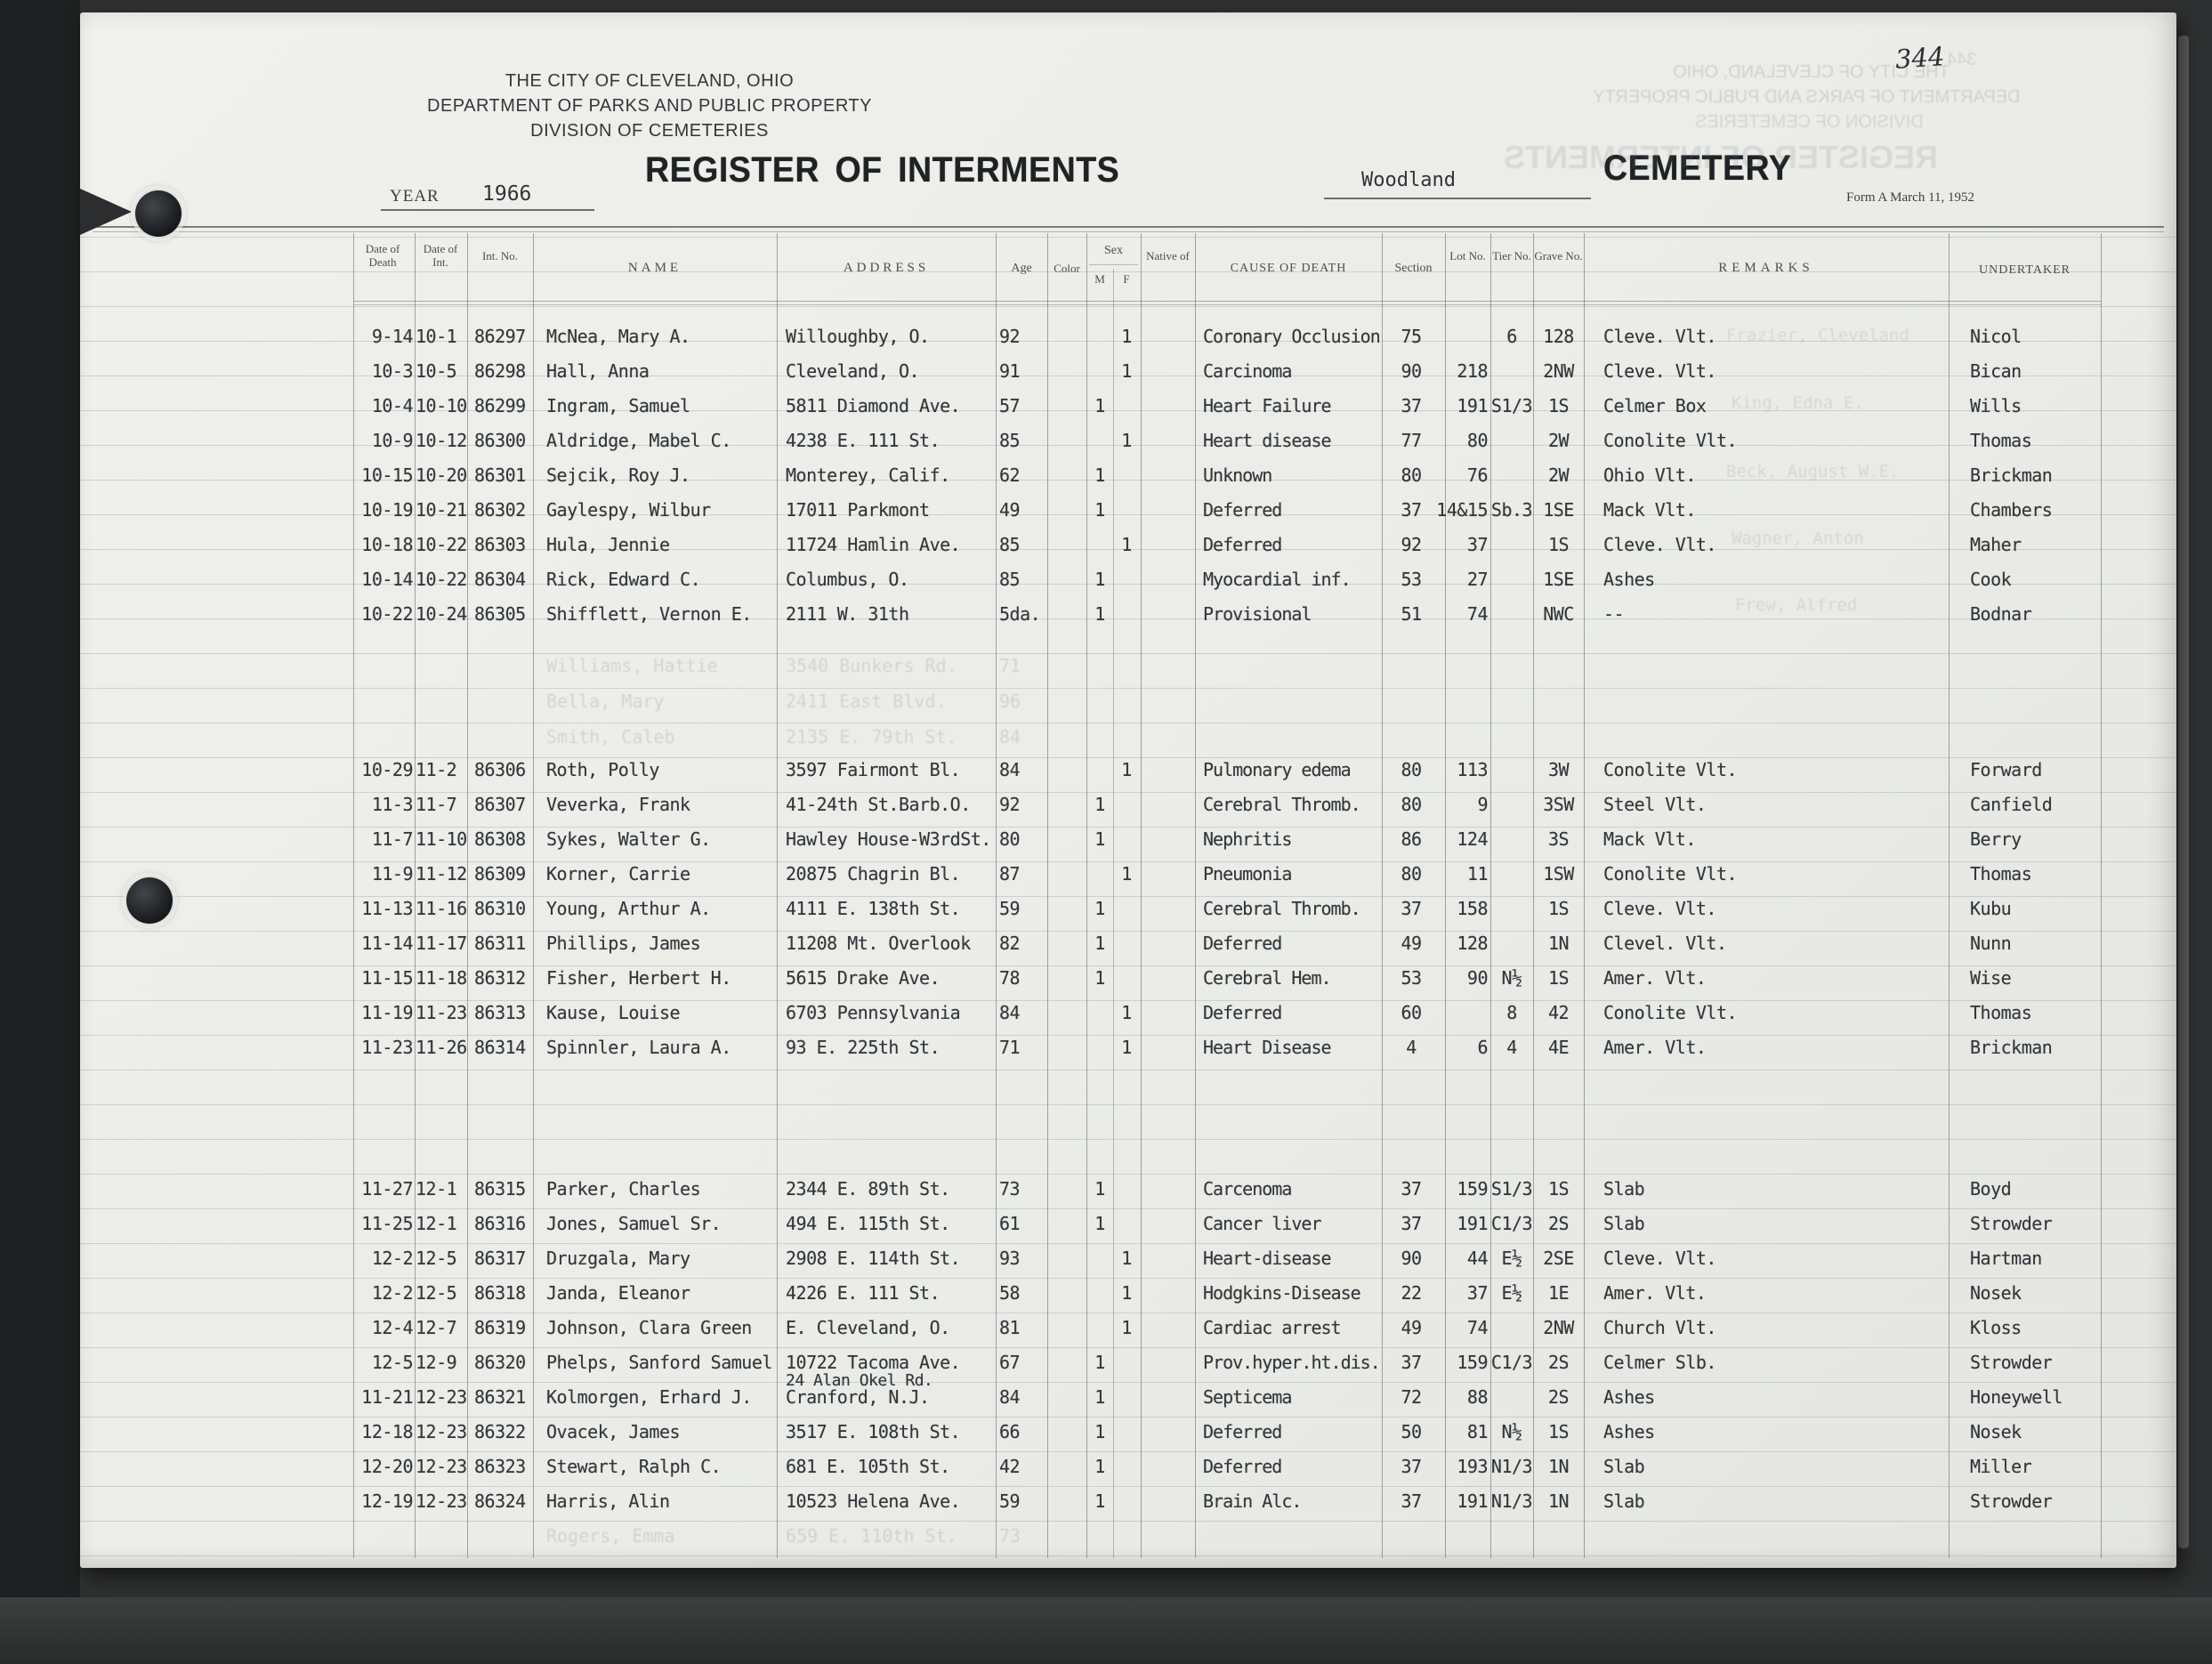 The image size is (2212, 1664). What do you see at coordinates (1813, 471) in the screenshot?
I see `bleed-through-fragment: Beck, August W.E.` at bounding box center [1813, 471].